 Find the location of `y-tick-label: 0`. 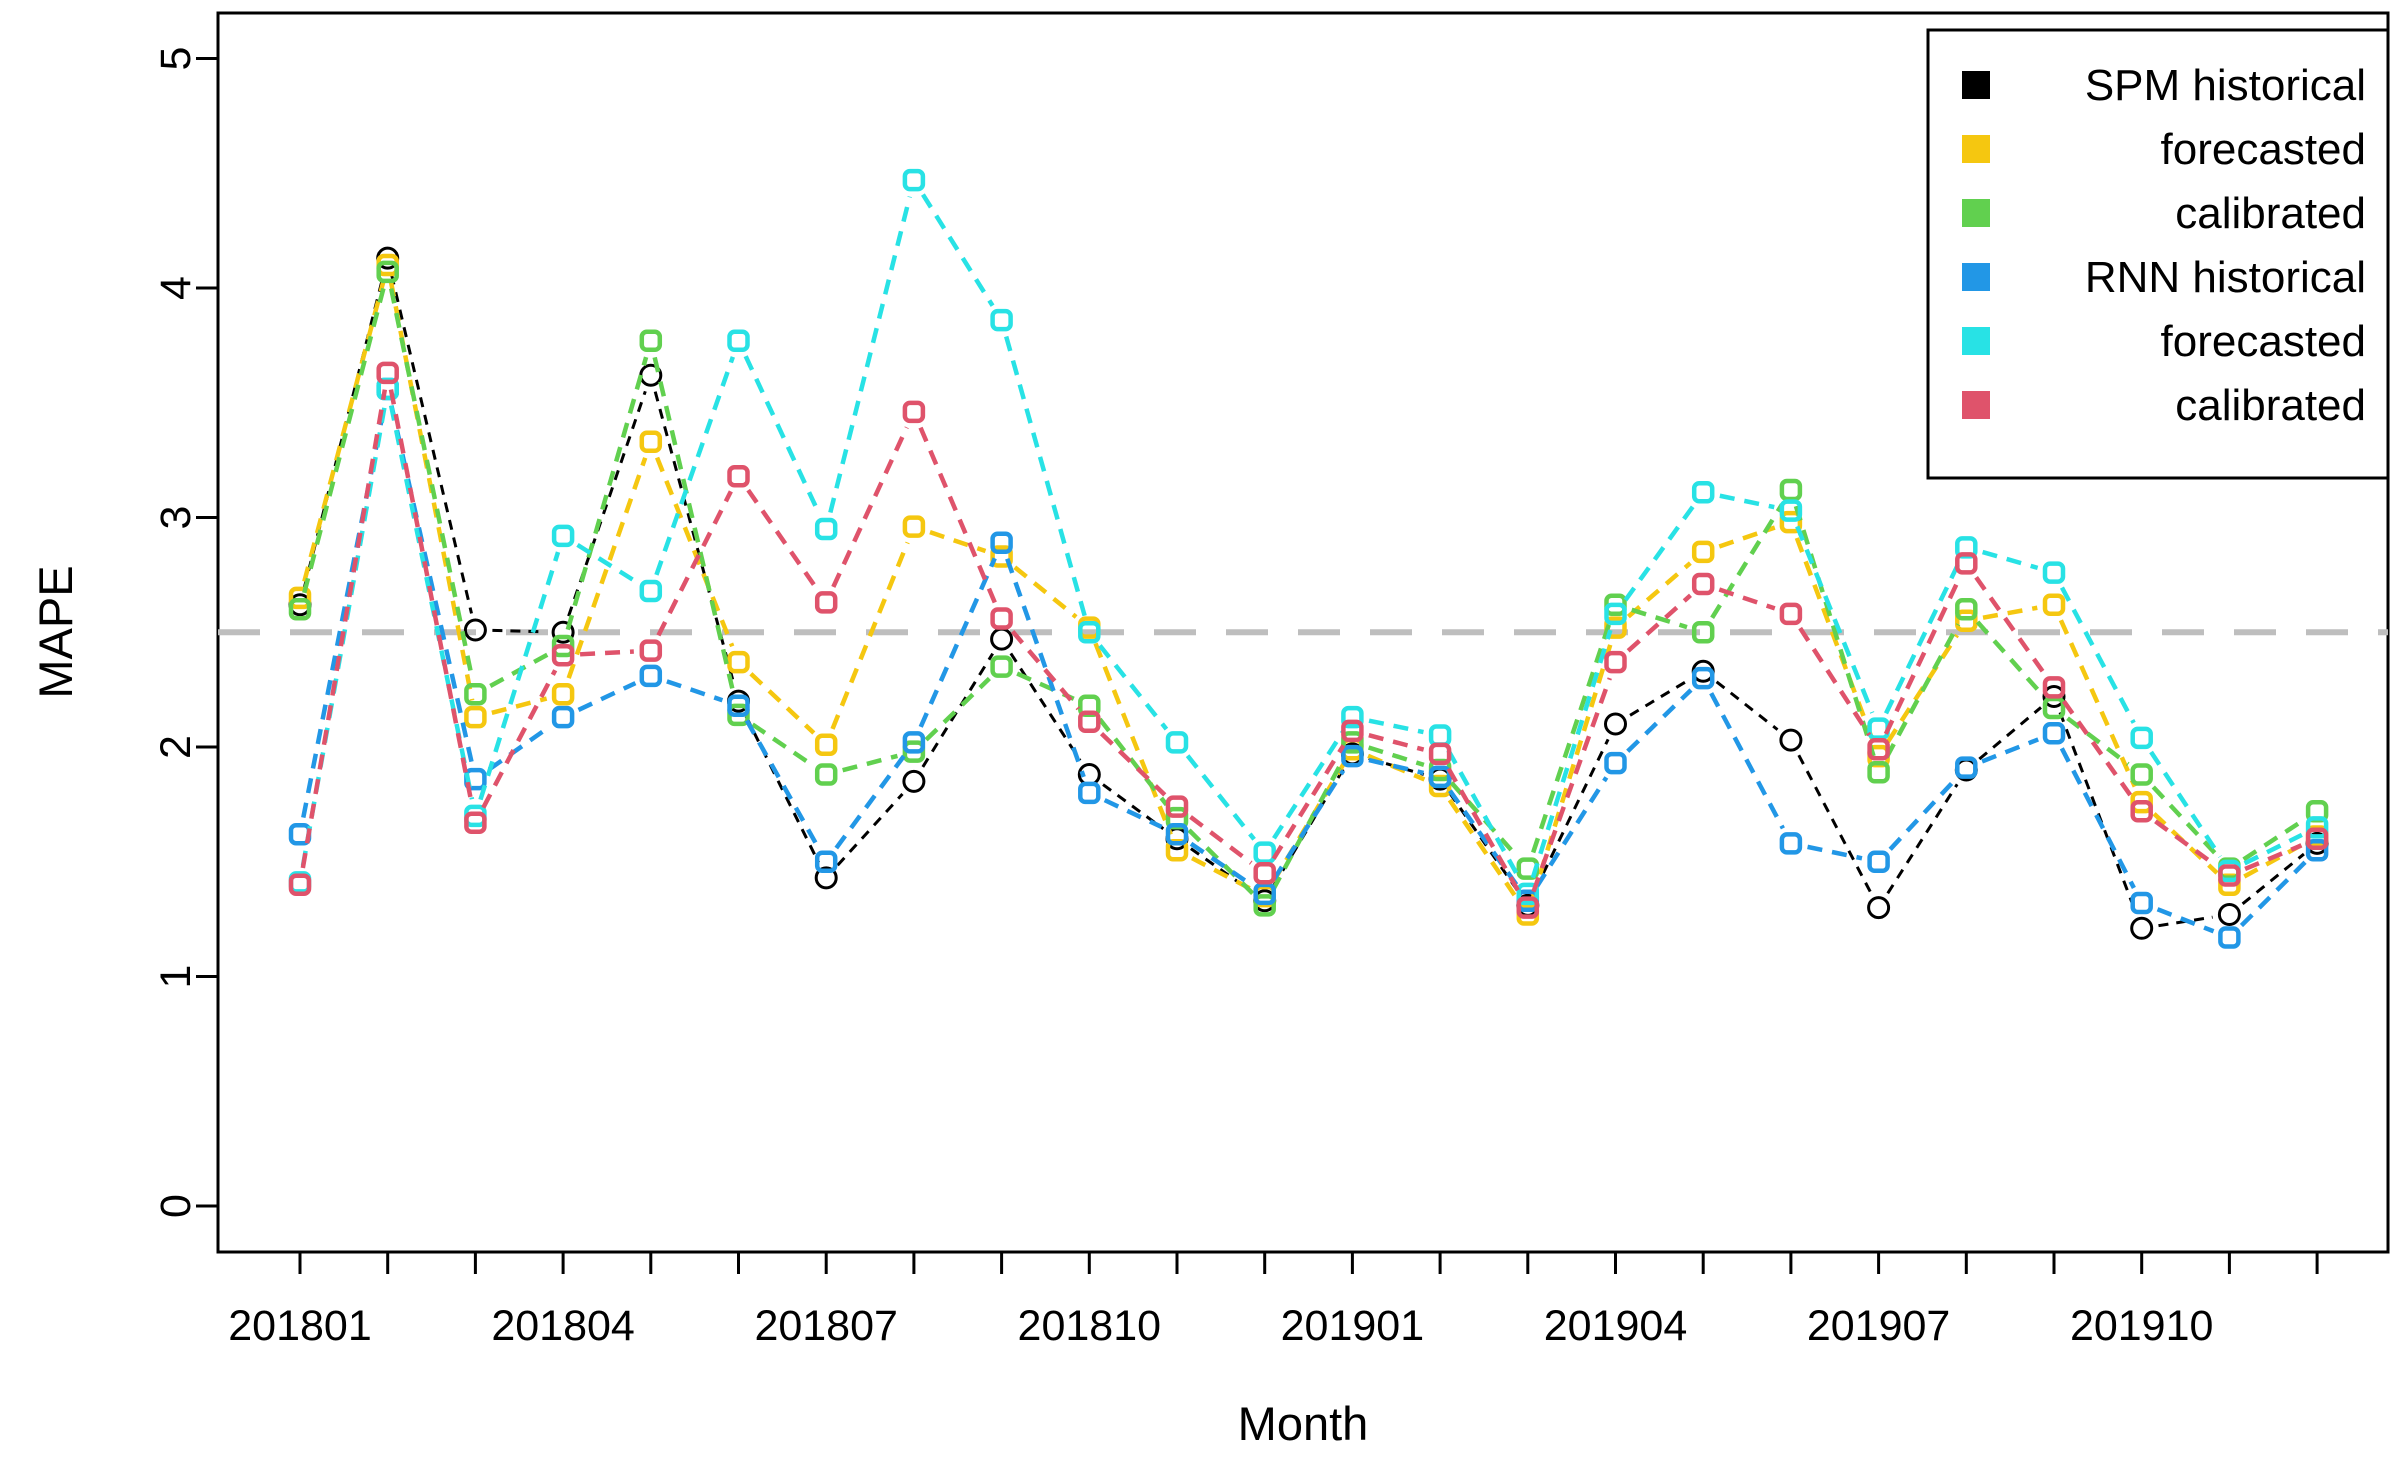

y-tick-label: 0 is located at coordinates (176, 1206).